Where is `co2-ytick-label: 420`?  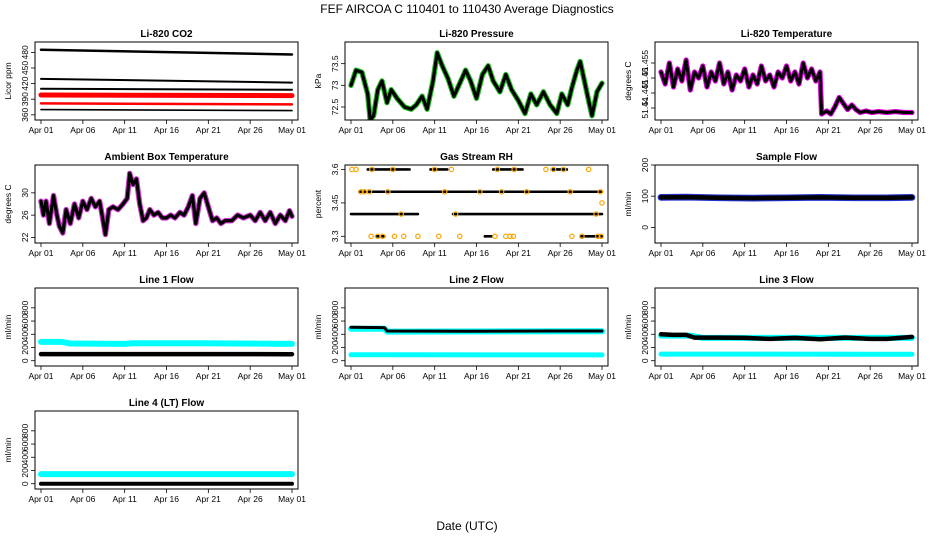 co2-ytick-label: 420 is located at coordinates (25, 83).